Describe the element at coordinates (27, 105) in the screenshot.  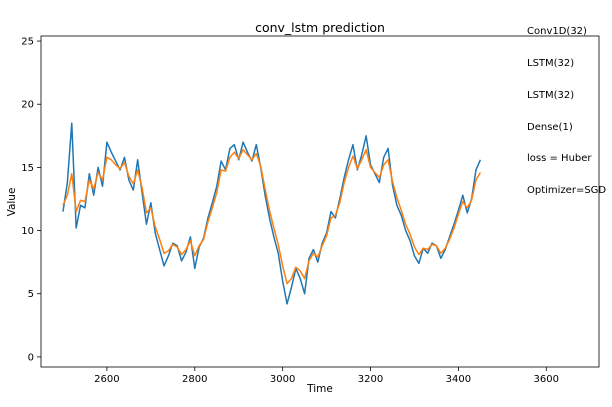
I see `y-tick-label: 20` at that location.